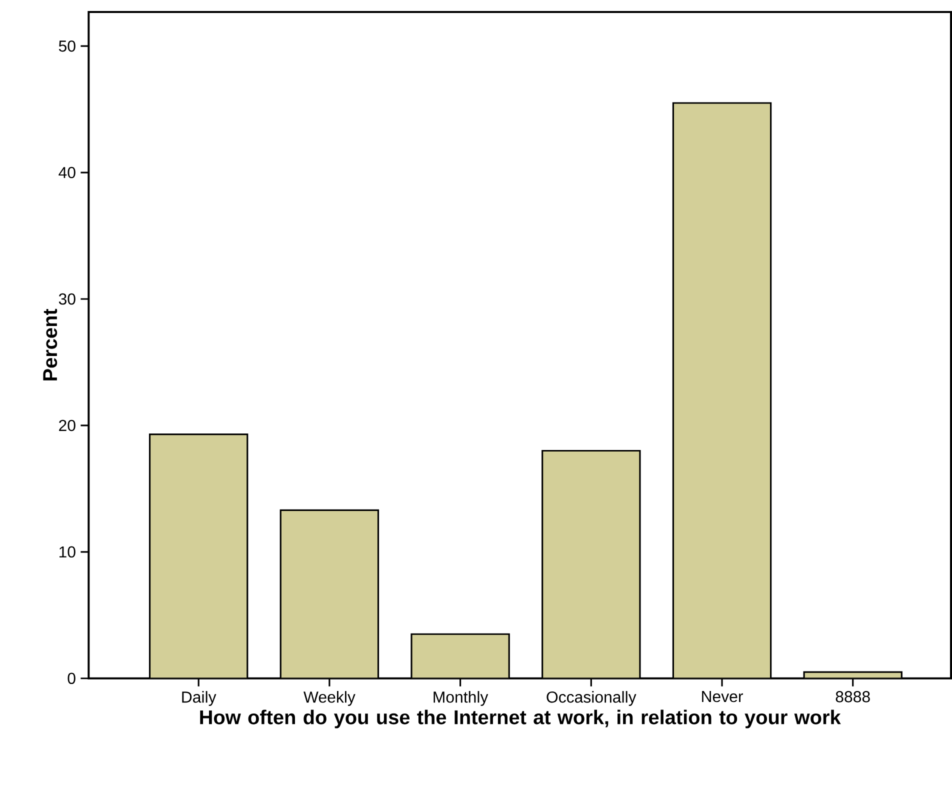 This screenshot has width=952, height=791. I want to click on y-axis-title: Percent, so click(50, 344).